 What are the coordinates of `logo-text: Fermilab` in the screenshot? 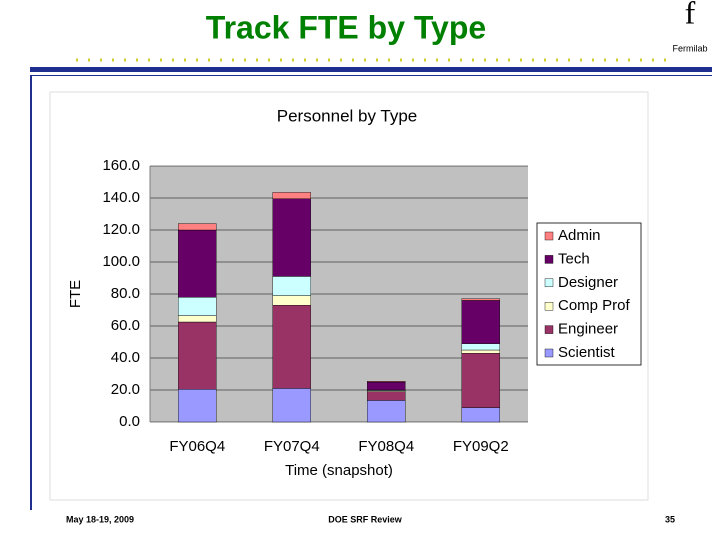 It's located at (689, 48).